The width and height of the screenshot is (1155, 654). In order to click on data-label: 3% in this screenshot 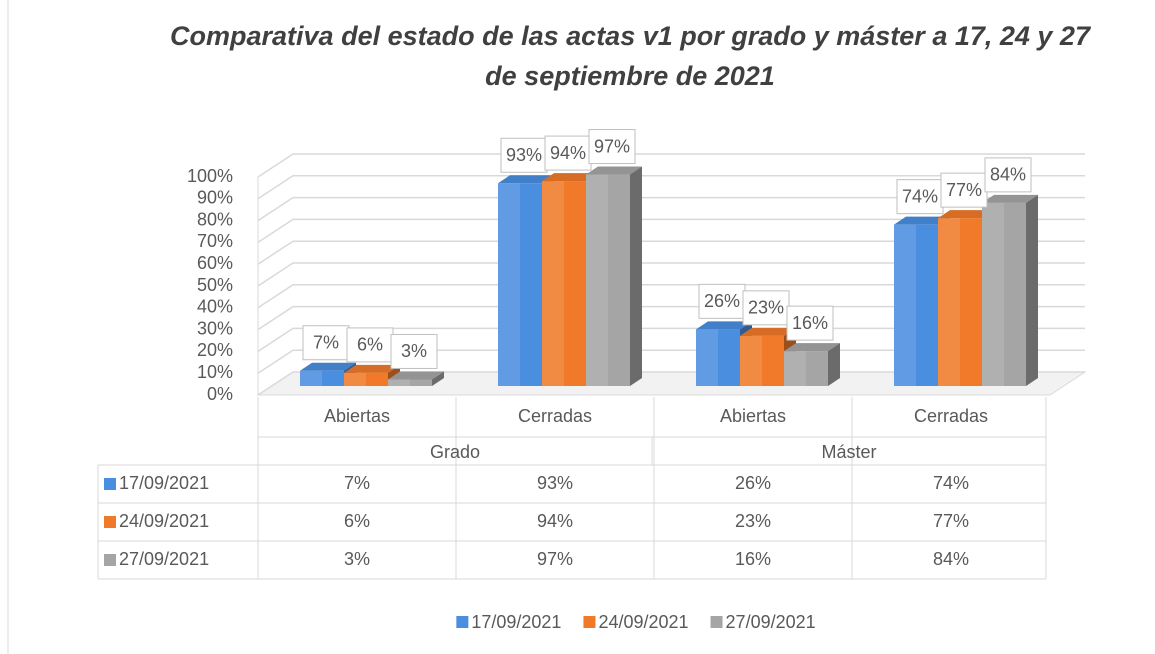, I will do `click(414, 351)`.